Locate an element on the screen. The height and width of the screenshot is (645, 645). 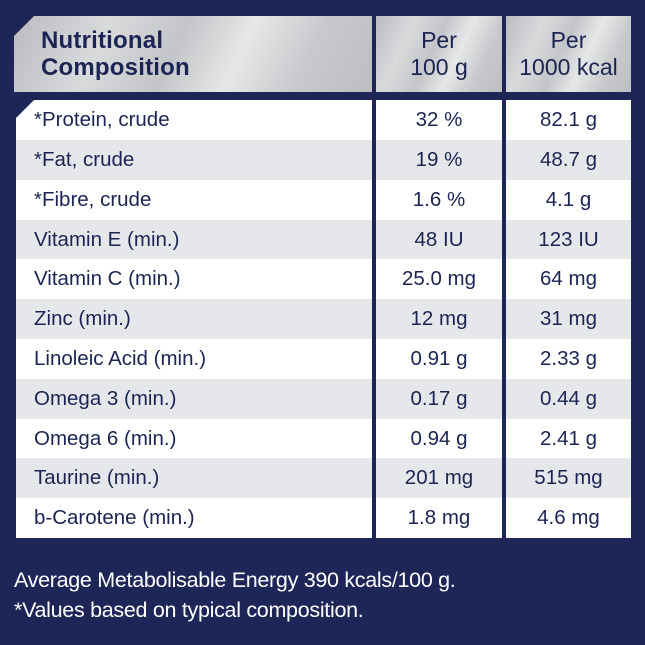
column-header-per-100g: Per 100 g is located at coordinates (439, 54).